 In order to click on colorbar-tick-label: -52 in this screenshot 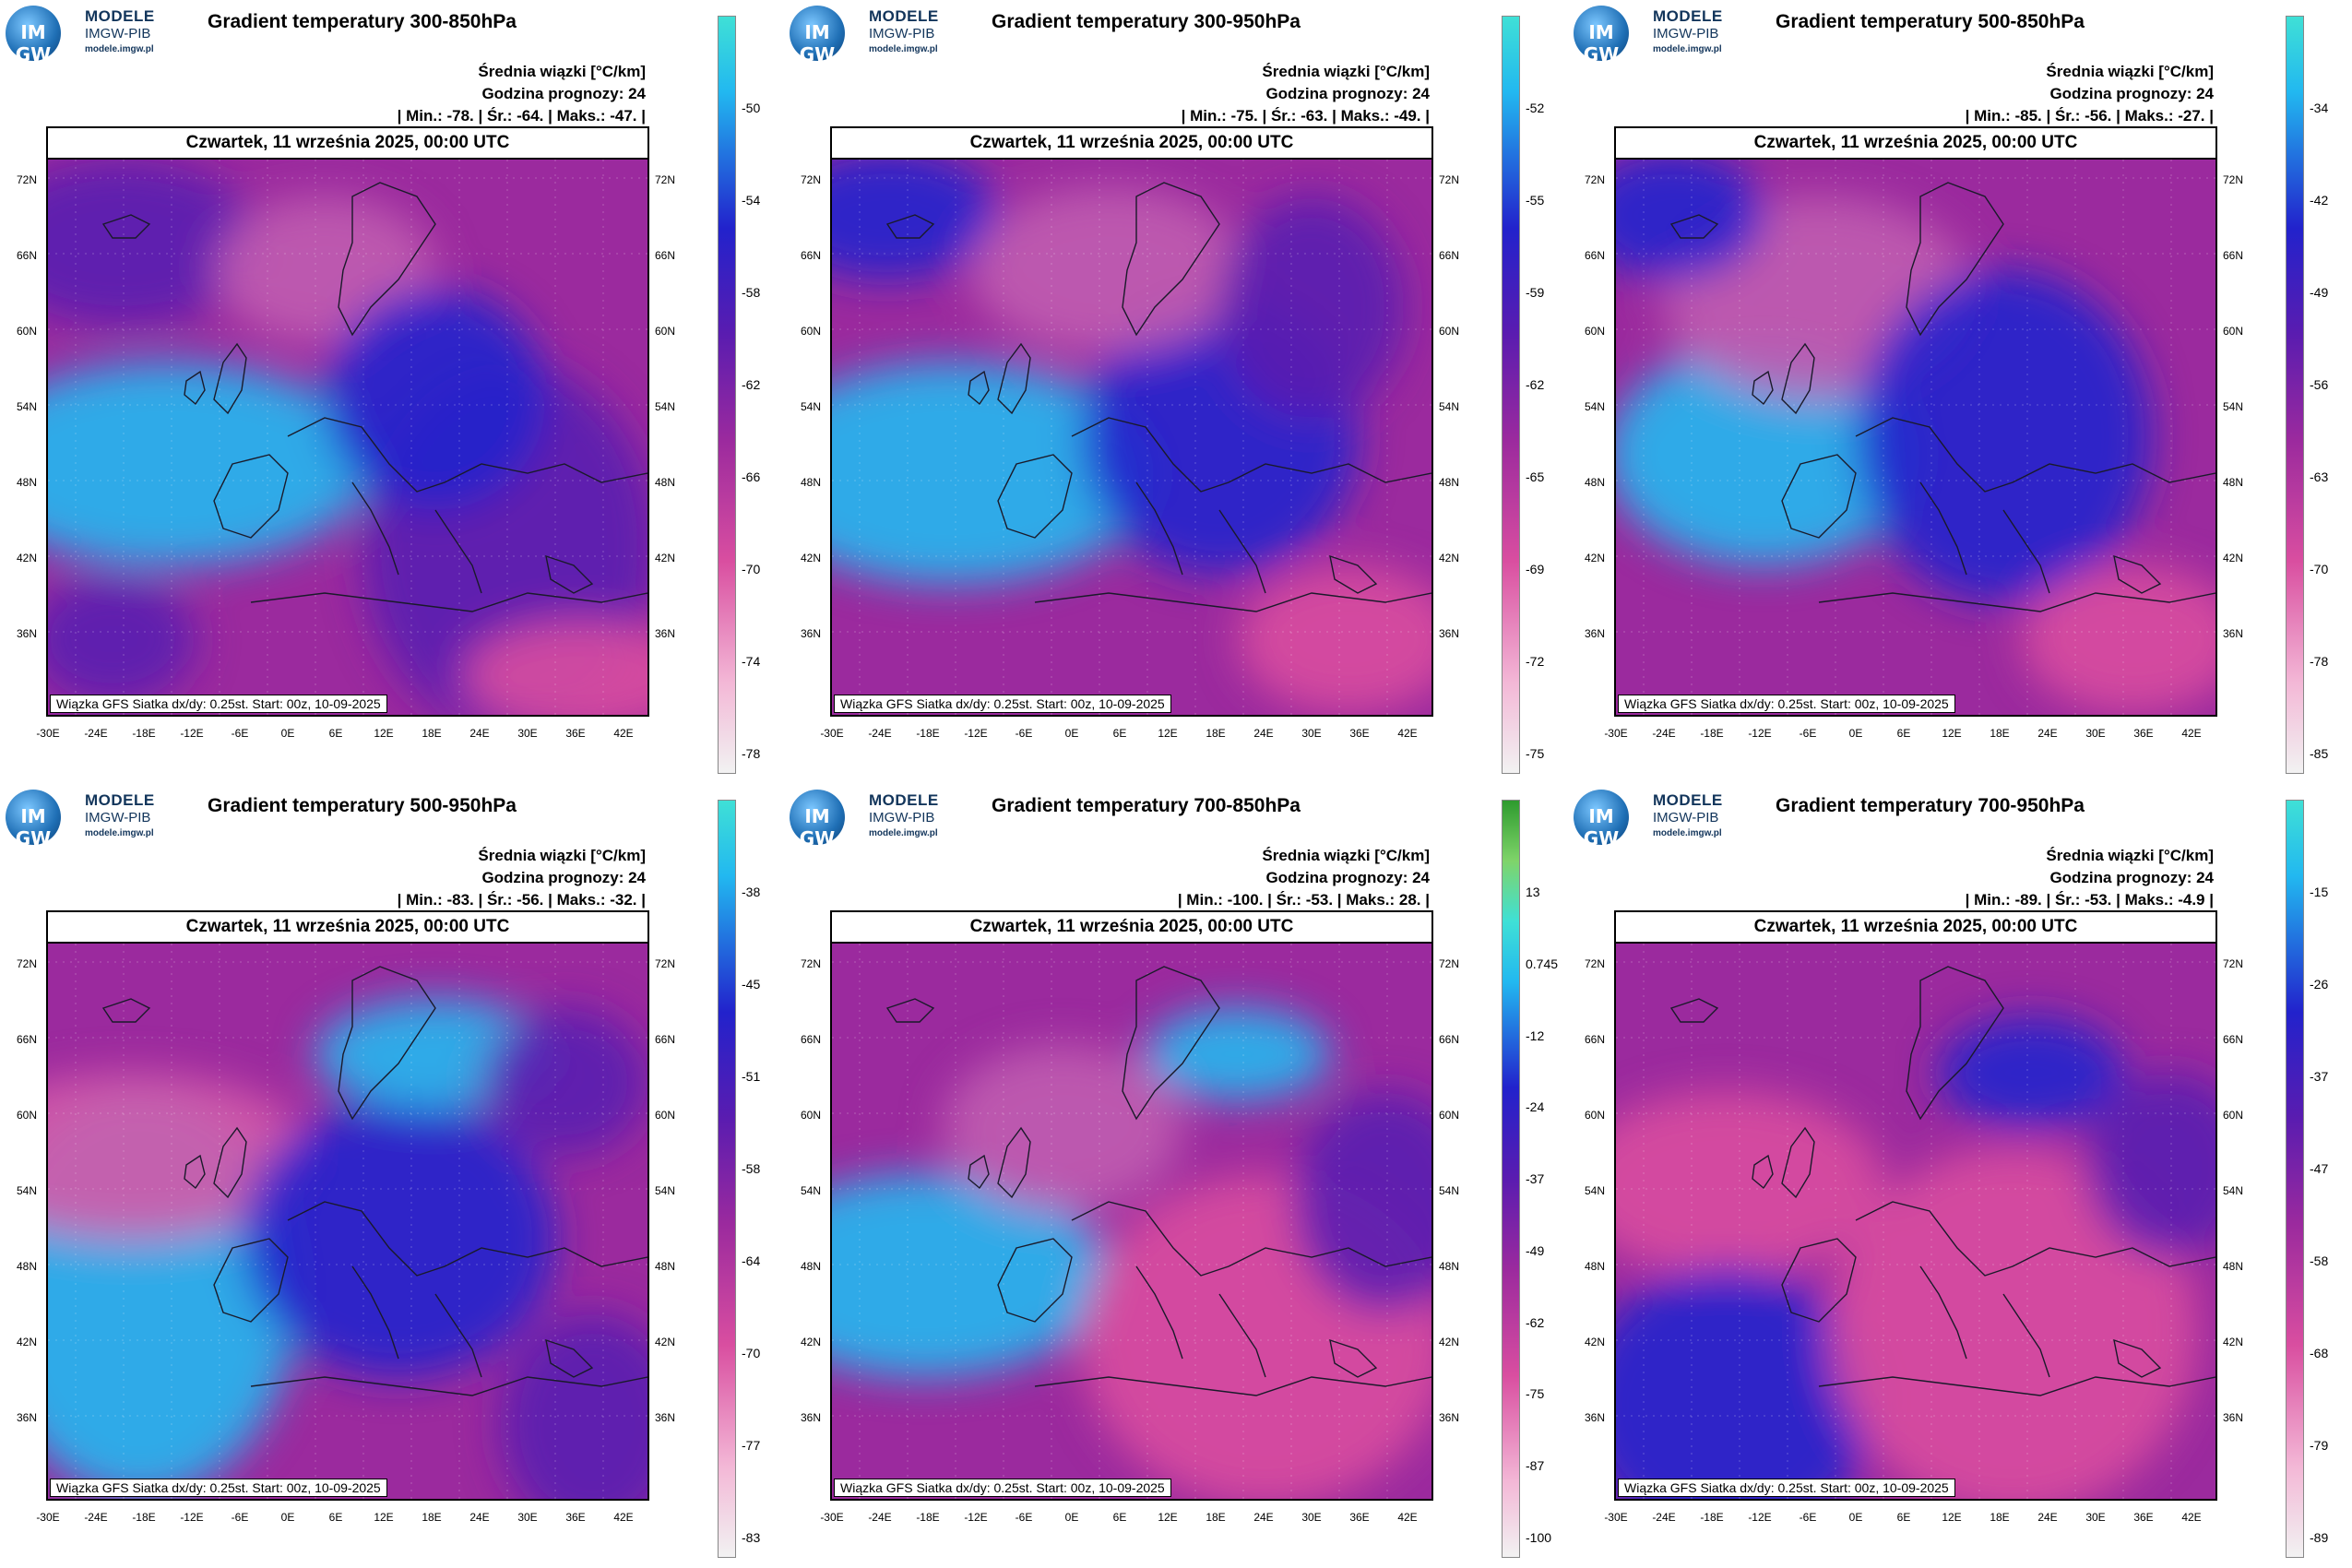, I will do `click(1535, 108)`.